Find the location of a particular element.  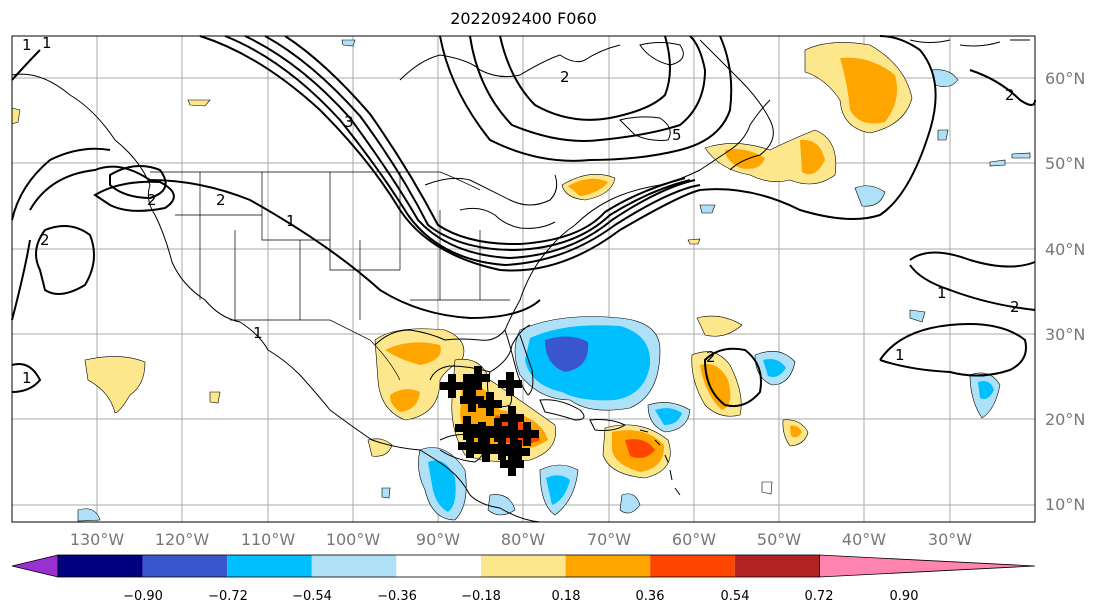

colorbar-outline is located at coordinates (438, 566).